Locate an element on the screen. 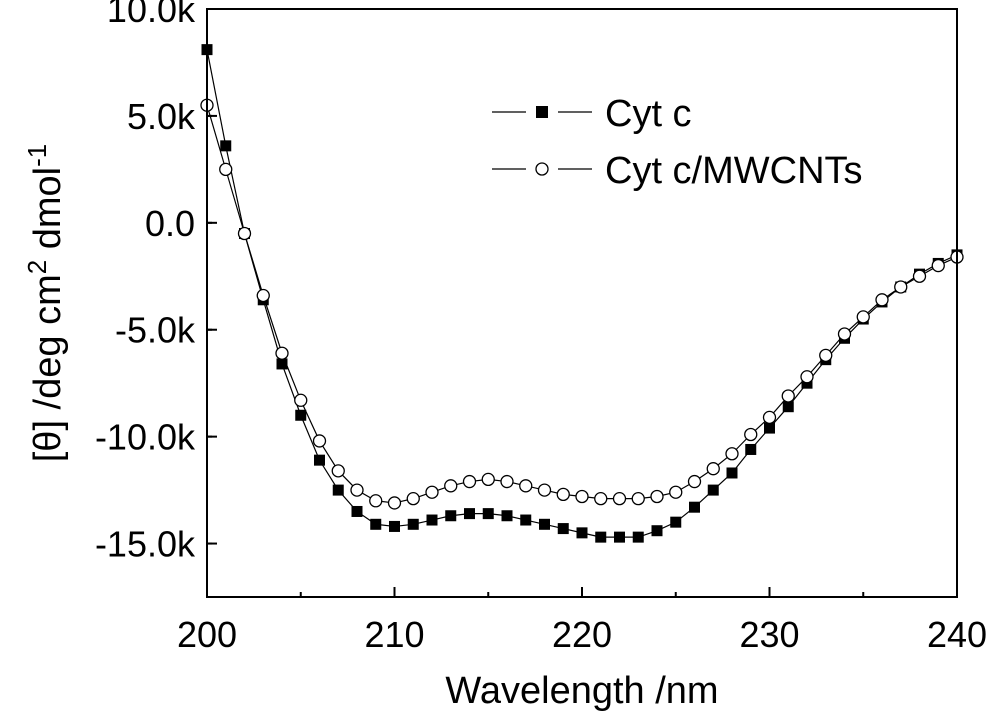 Image resolution: width=1000 pixels, height=723 pixels. y-axis-title: [θ] /deg cm2 dmol-1 is located at coordinates (45, 303).